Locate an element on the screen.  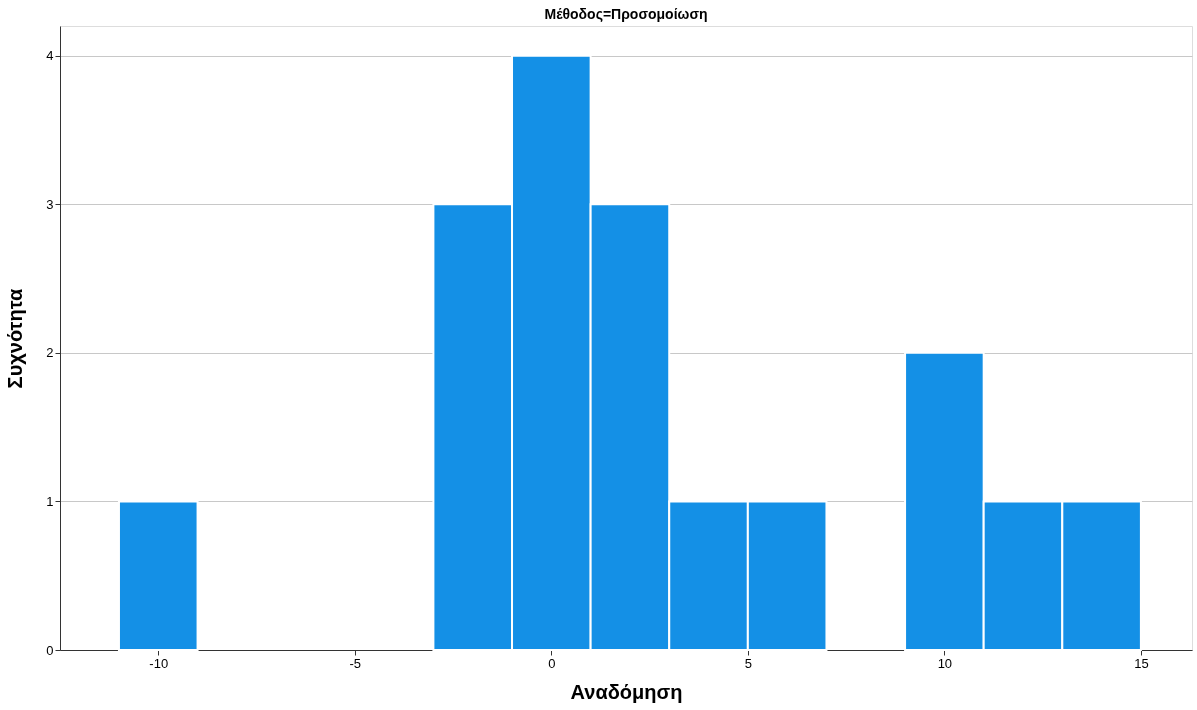
x-tick-label: 0 is located at coordinates (552, 663).